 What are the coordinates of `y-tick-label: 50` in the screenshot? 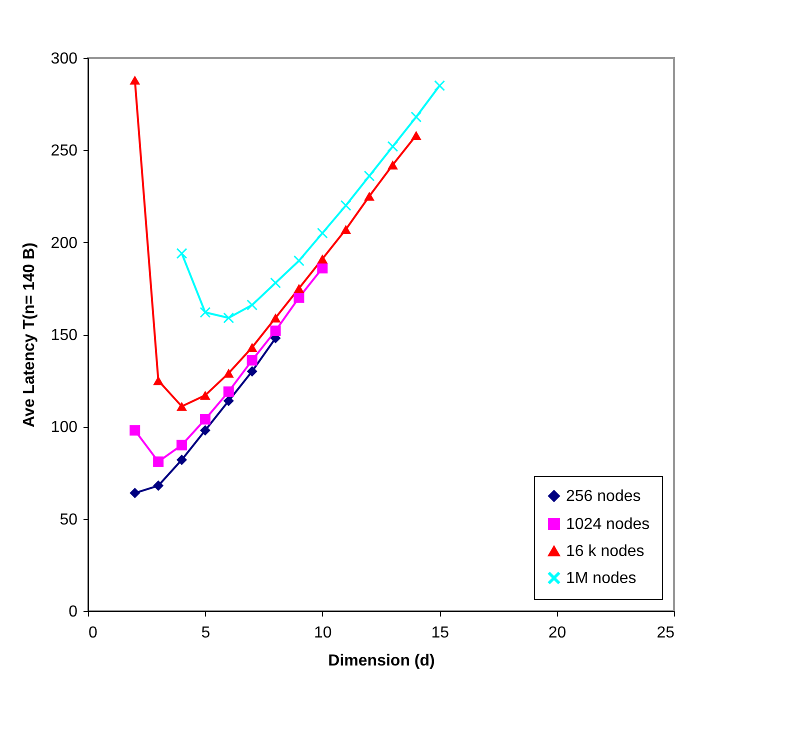 It's located at (69, 519).